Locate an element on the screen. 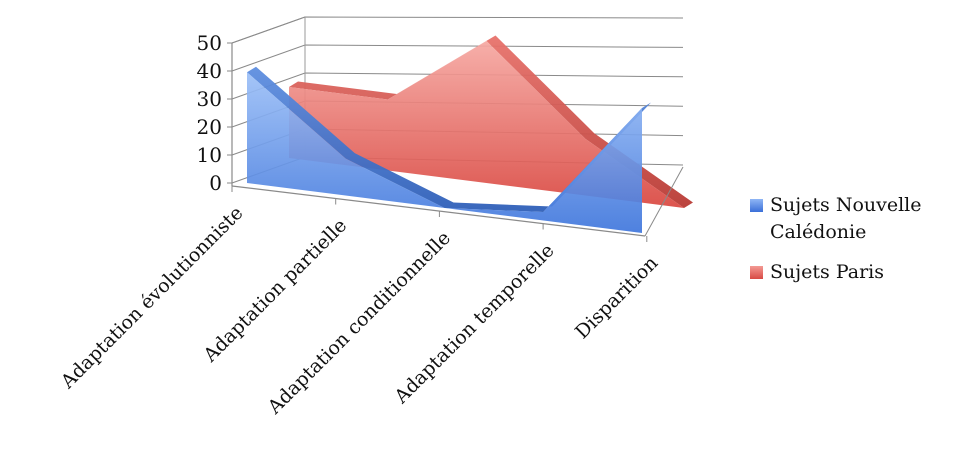 The height and width of the screenshot is (473, 961). legend-item-paris: Sujets Paris is located at coordinates (855, 272).